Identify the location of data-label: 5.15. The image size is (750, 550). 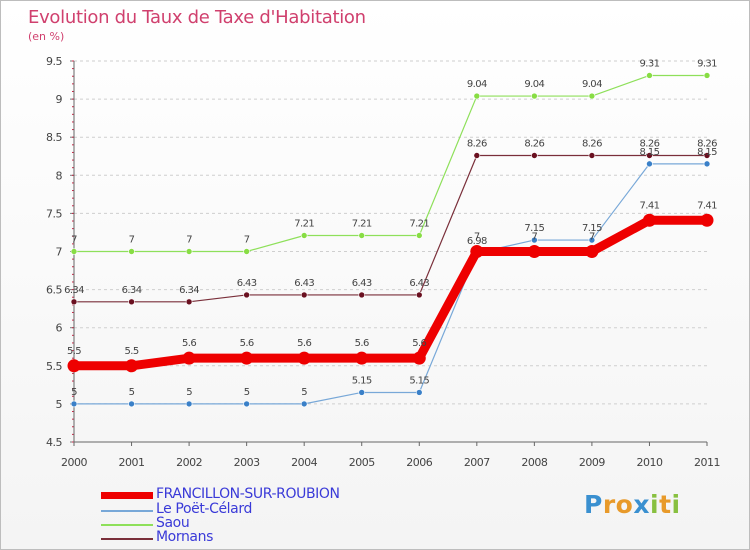
(419, 380).